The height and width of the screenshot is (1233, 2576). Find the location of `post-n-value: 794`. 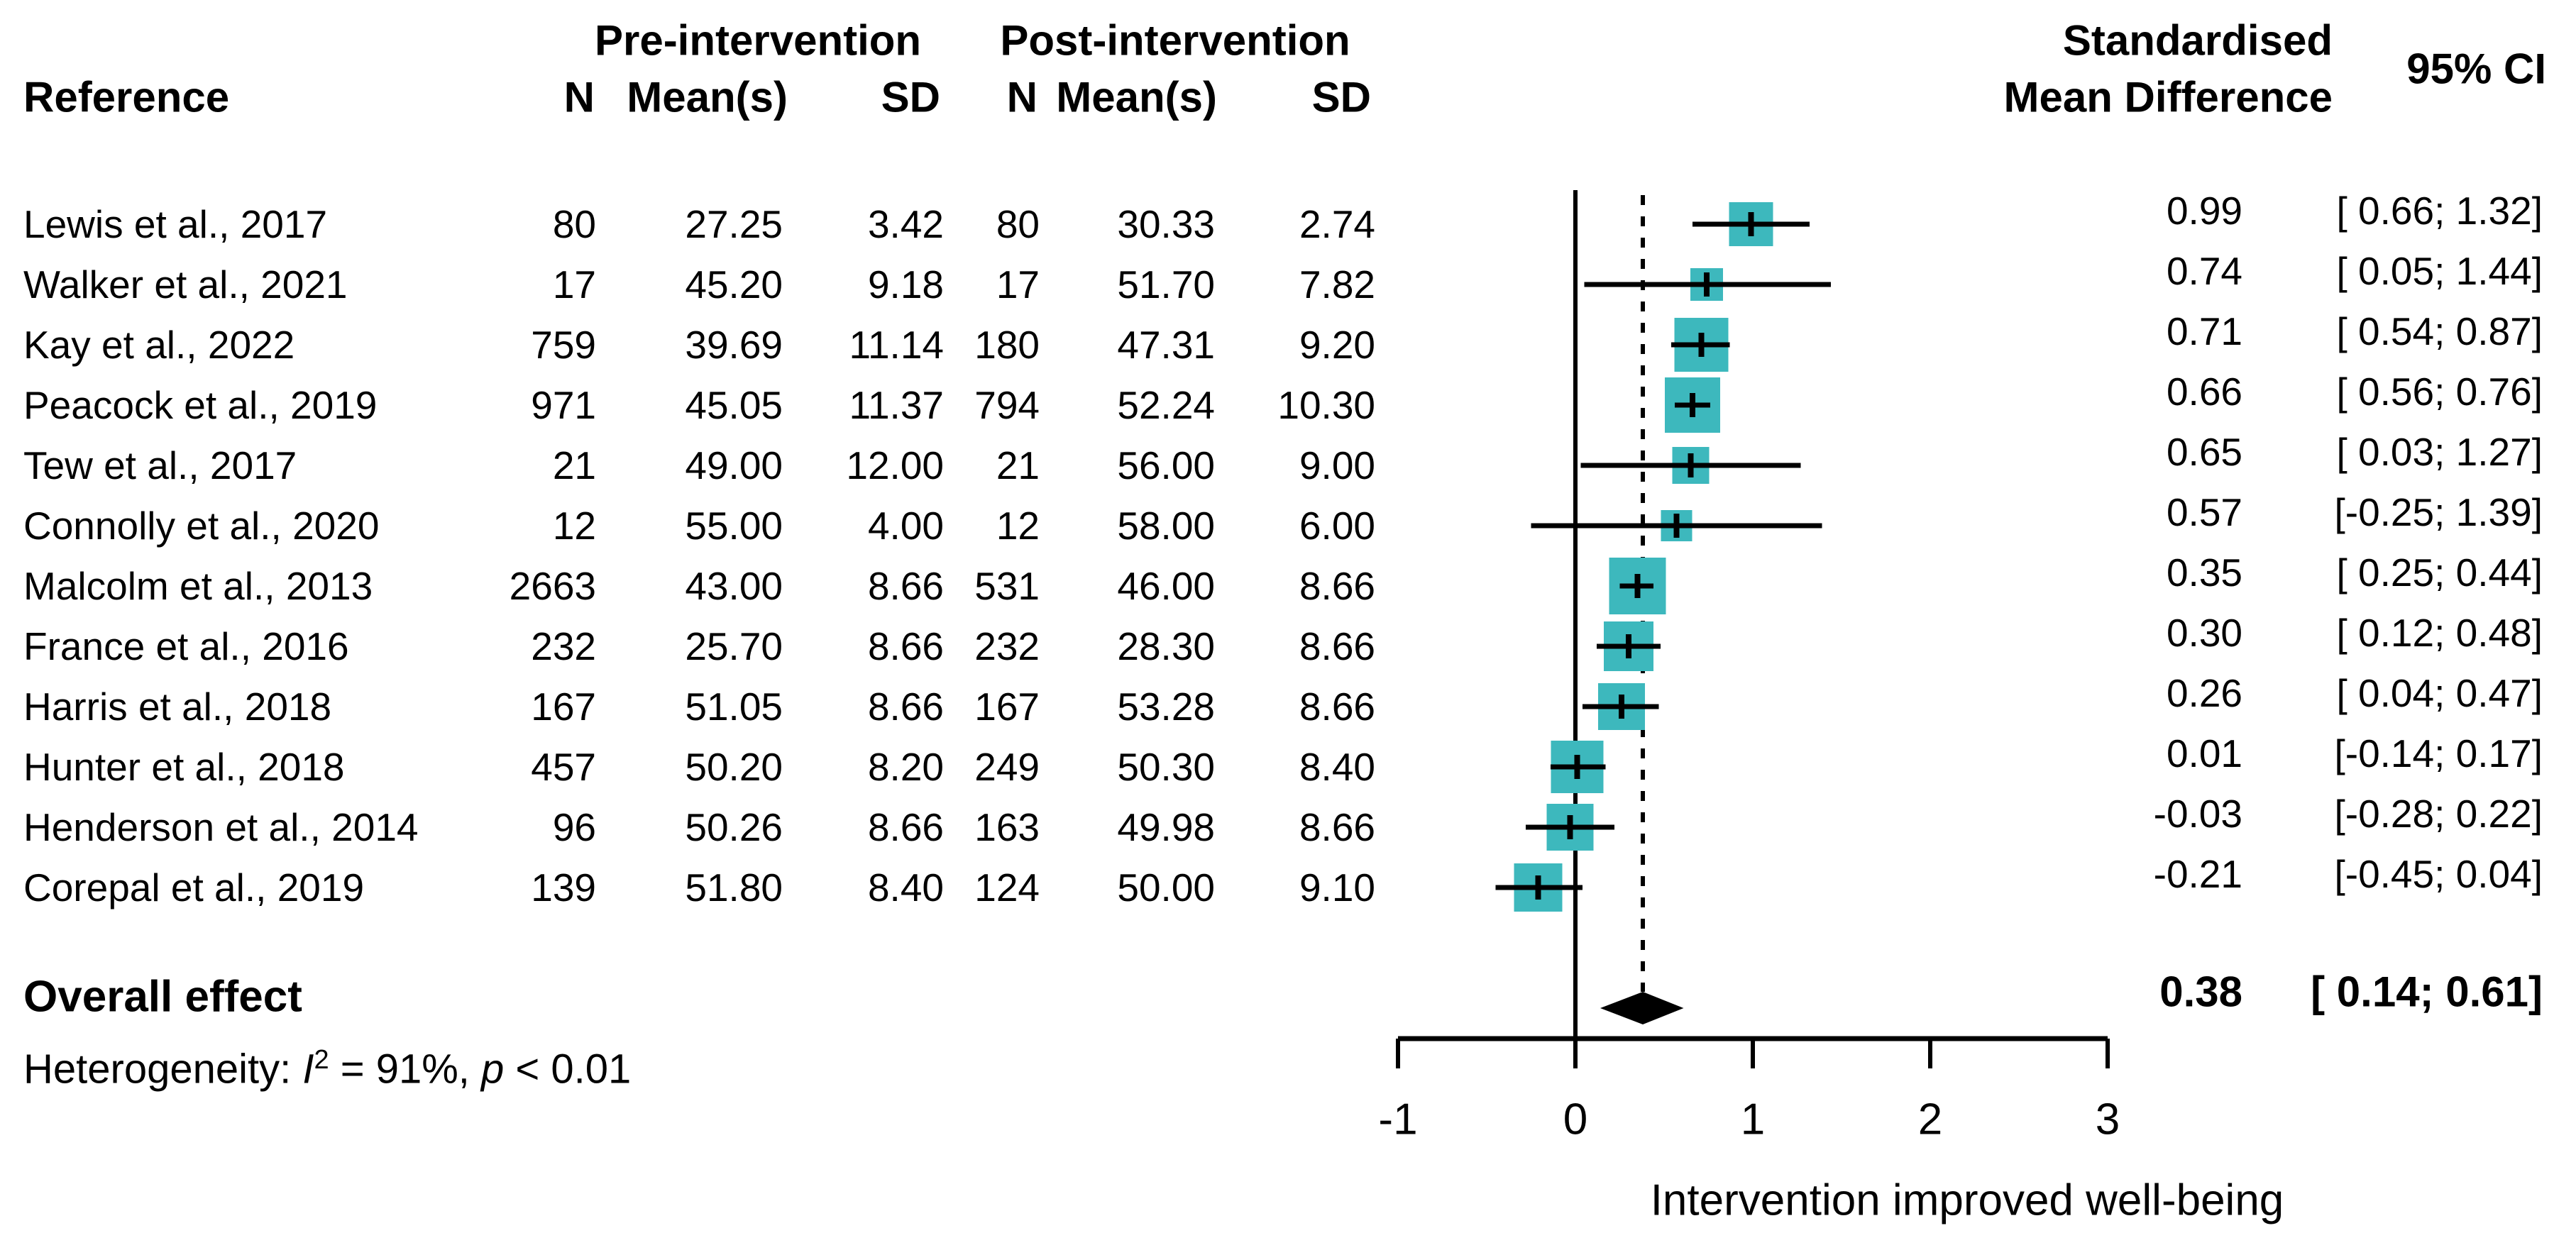

post-n-value: 794 is located at coordinates (1007, 405).